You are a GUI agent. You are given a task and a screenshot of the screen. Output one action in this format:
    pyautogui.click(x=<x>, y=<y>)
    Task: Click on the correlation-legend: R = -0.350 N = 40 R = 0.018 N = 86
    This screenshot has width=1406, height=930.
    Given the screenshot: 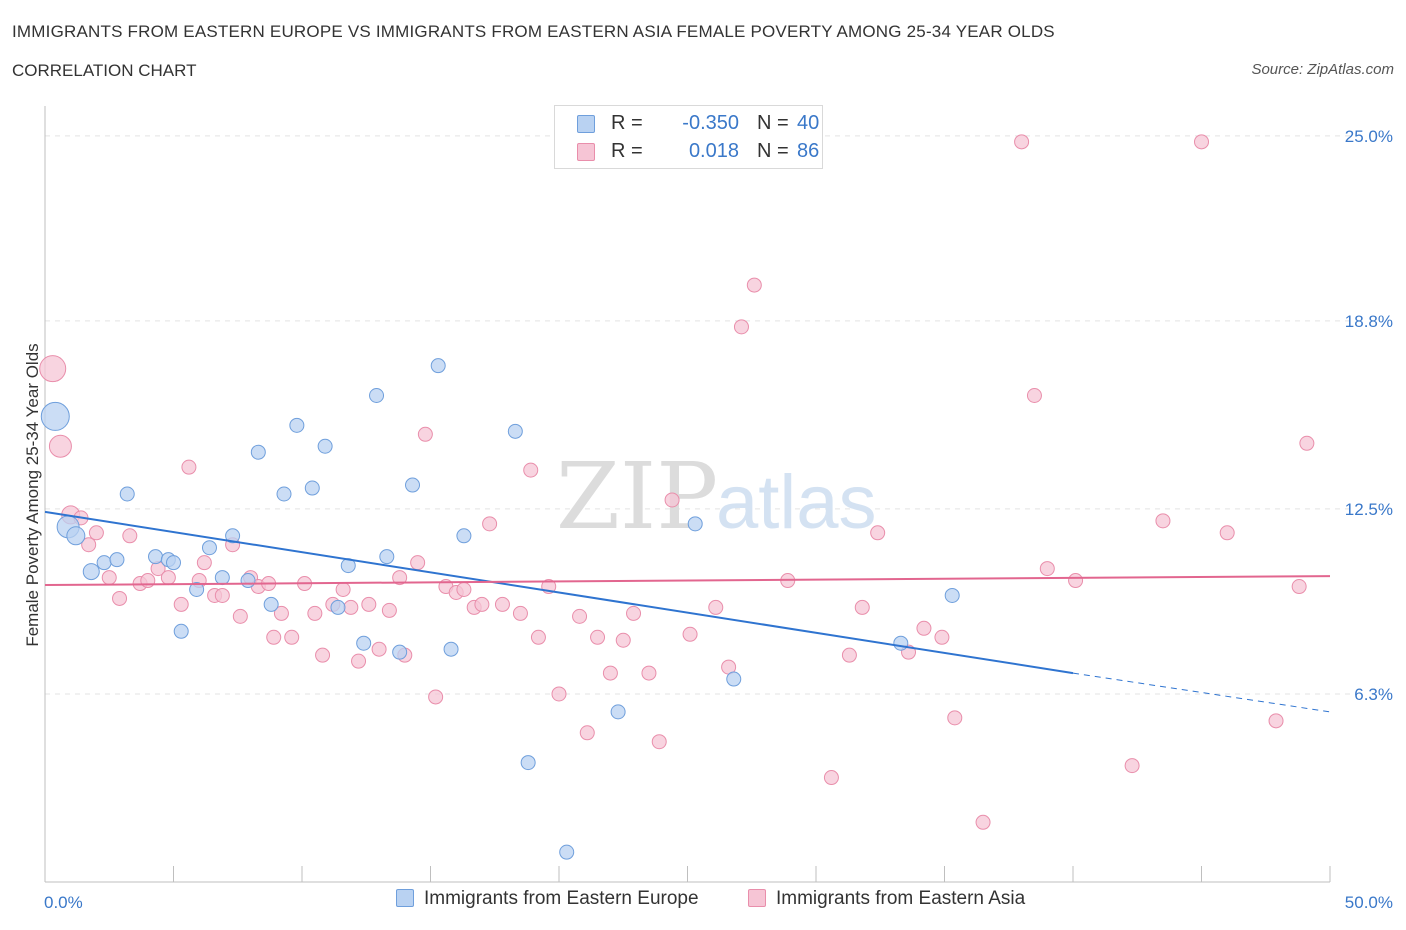 What is the action you would take?
    pyautogui.click(x=688, y=137)
    